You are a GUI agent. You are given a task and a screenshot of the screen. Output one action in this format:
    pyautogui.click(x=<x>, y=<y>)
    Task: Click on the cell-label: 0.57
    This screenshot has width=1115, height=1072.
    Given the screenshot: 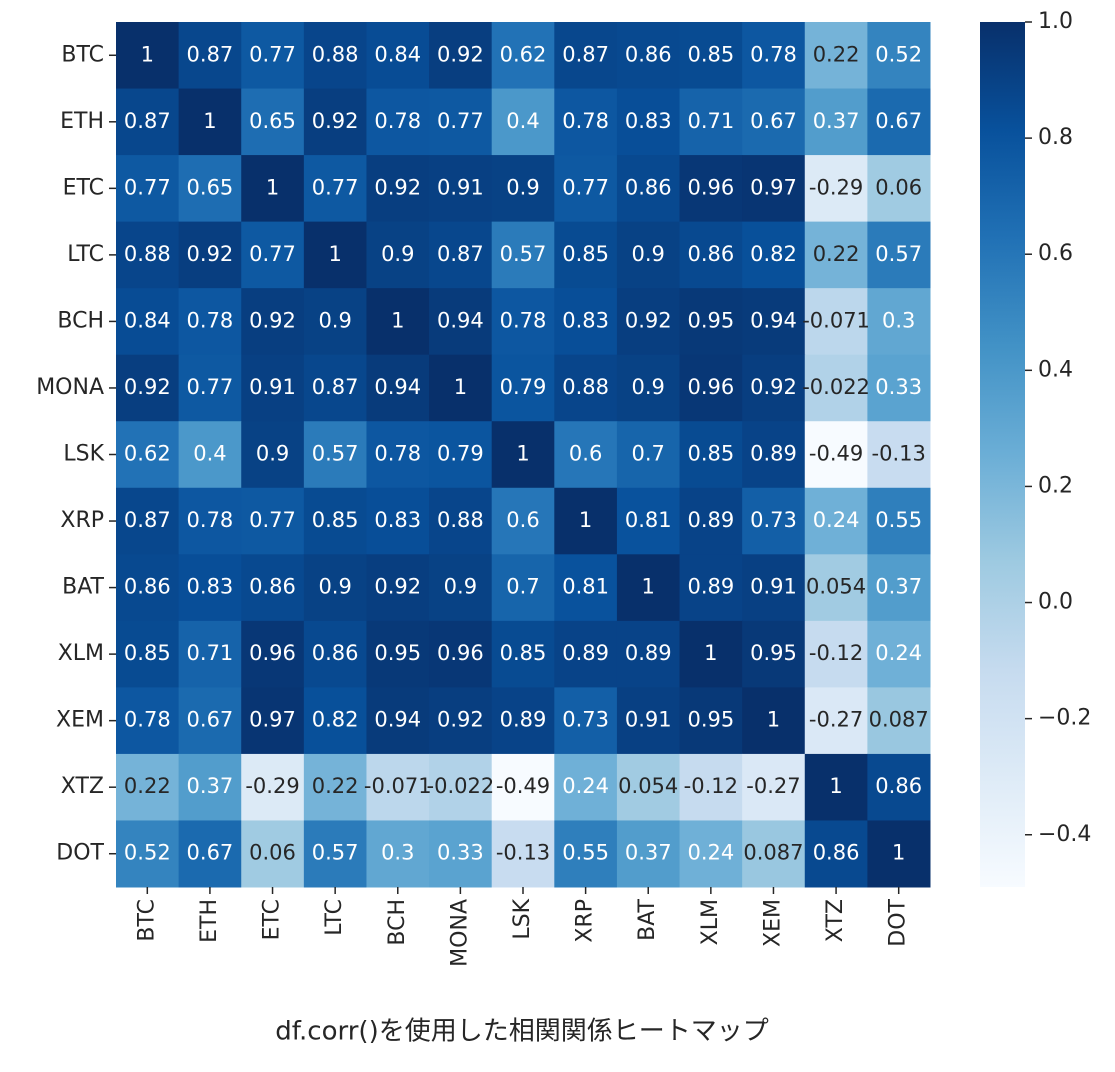 What is the action you would take?
    pyautogui.click(x=335, y=853)
    